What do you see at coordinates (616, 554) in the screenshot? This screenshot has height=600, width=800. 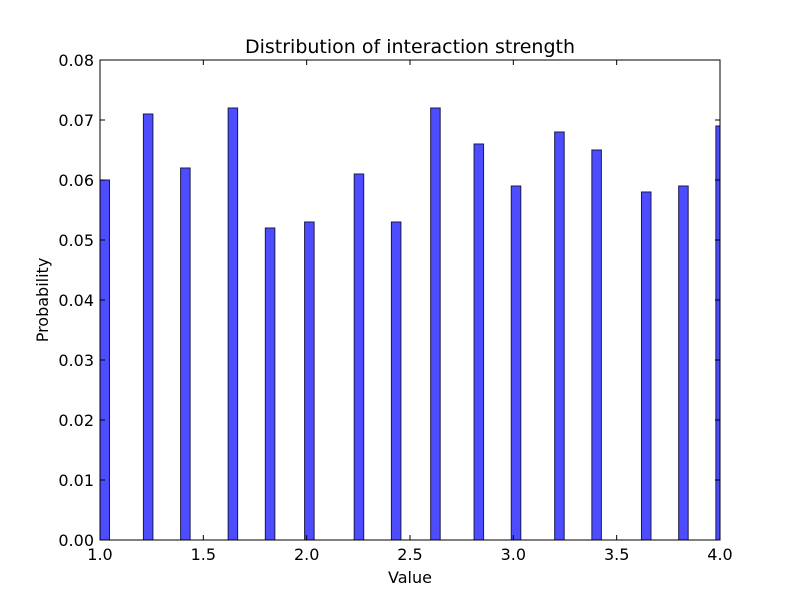 I see `x-tick-label: 3.5` at bounding box center [616, 554].